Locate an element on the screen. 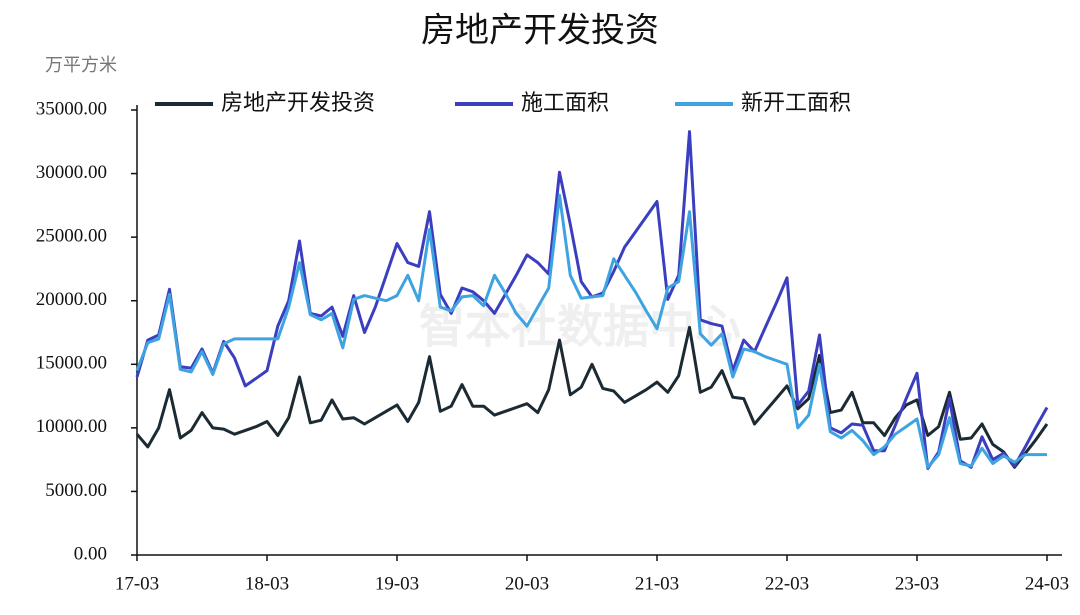 The height and width of the screenshot is (615, 1080). y-tick-label: 25000.00 is located at coordinates (71, 236).